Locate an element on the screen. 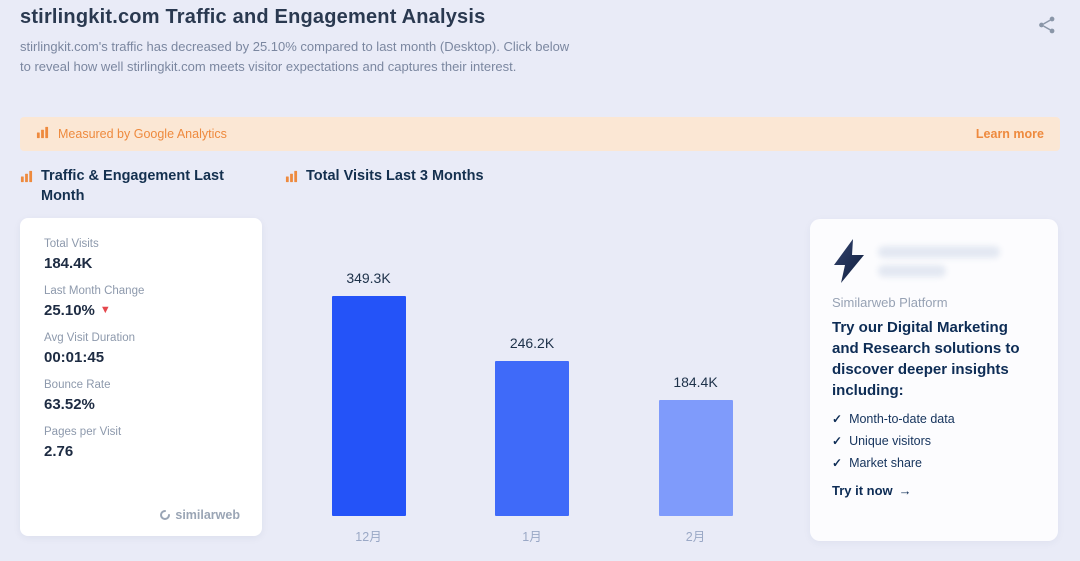 The image size is (1080, 561). platform-label: Similarweb Platform is located at coordinates (890, 302).